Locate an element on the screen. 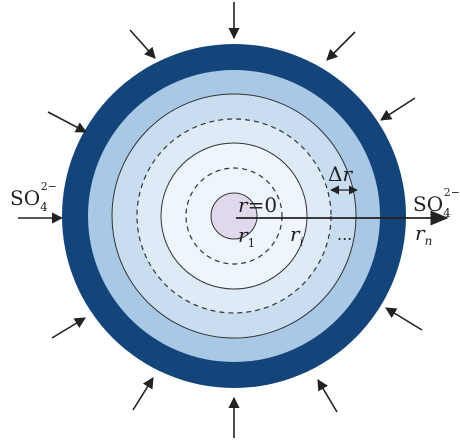 Image resolution: width=460 pixels, height=446 pixels. core-region is located at coordinates (234, 216).